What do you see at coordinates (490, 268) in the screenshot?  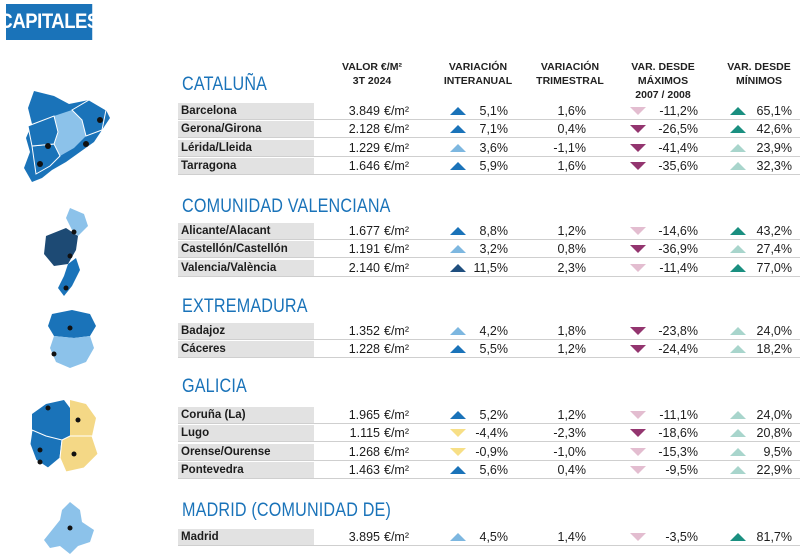 I see `interanual-value: 11,5%` at bounding box center [490, 268].